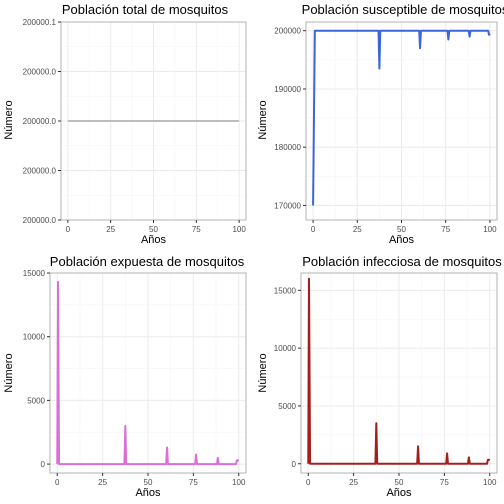 The height and width of the screenshot is (504, 504). What do you see at coordinates (287, 147) in the screenshot?
I see `y-tick-label: 180000` at bounding box center [287, 147].